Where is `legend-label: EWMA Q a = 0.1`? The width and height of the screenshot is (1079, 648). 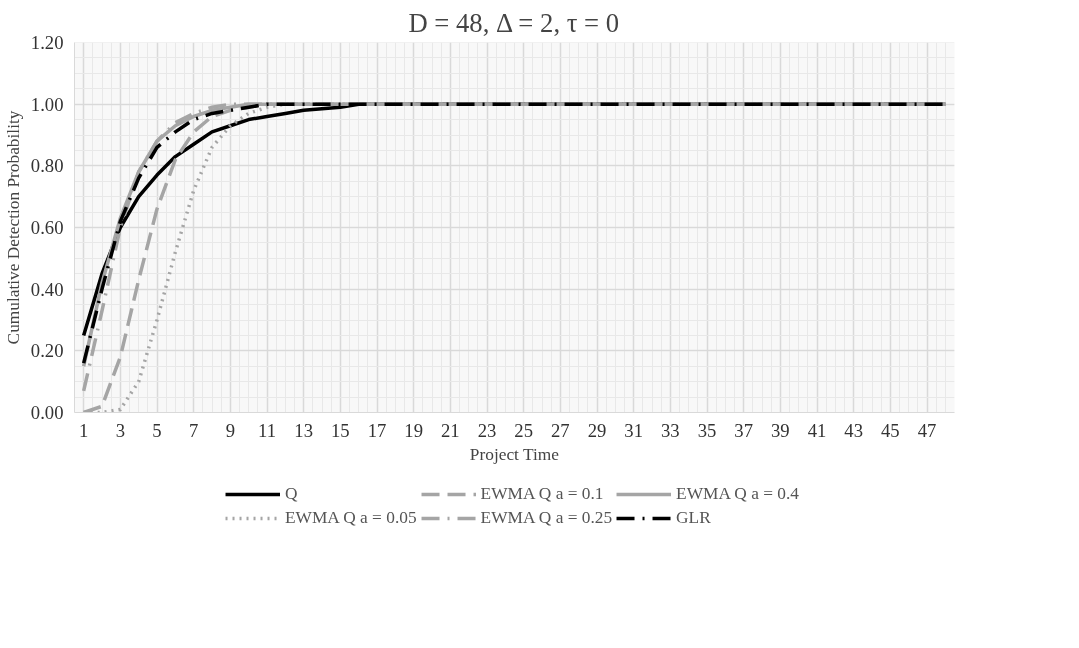
legend-label: EWMA Q a = 0.1 is located at coordinates (542, 494).